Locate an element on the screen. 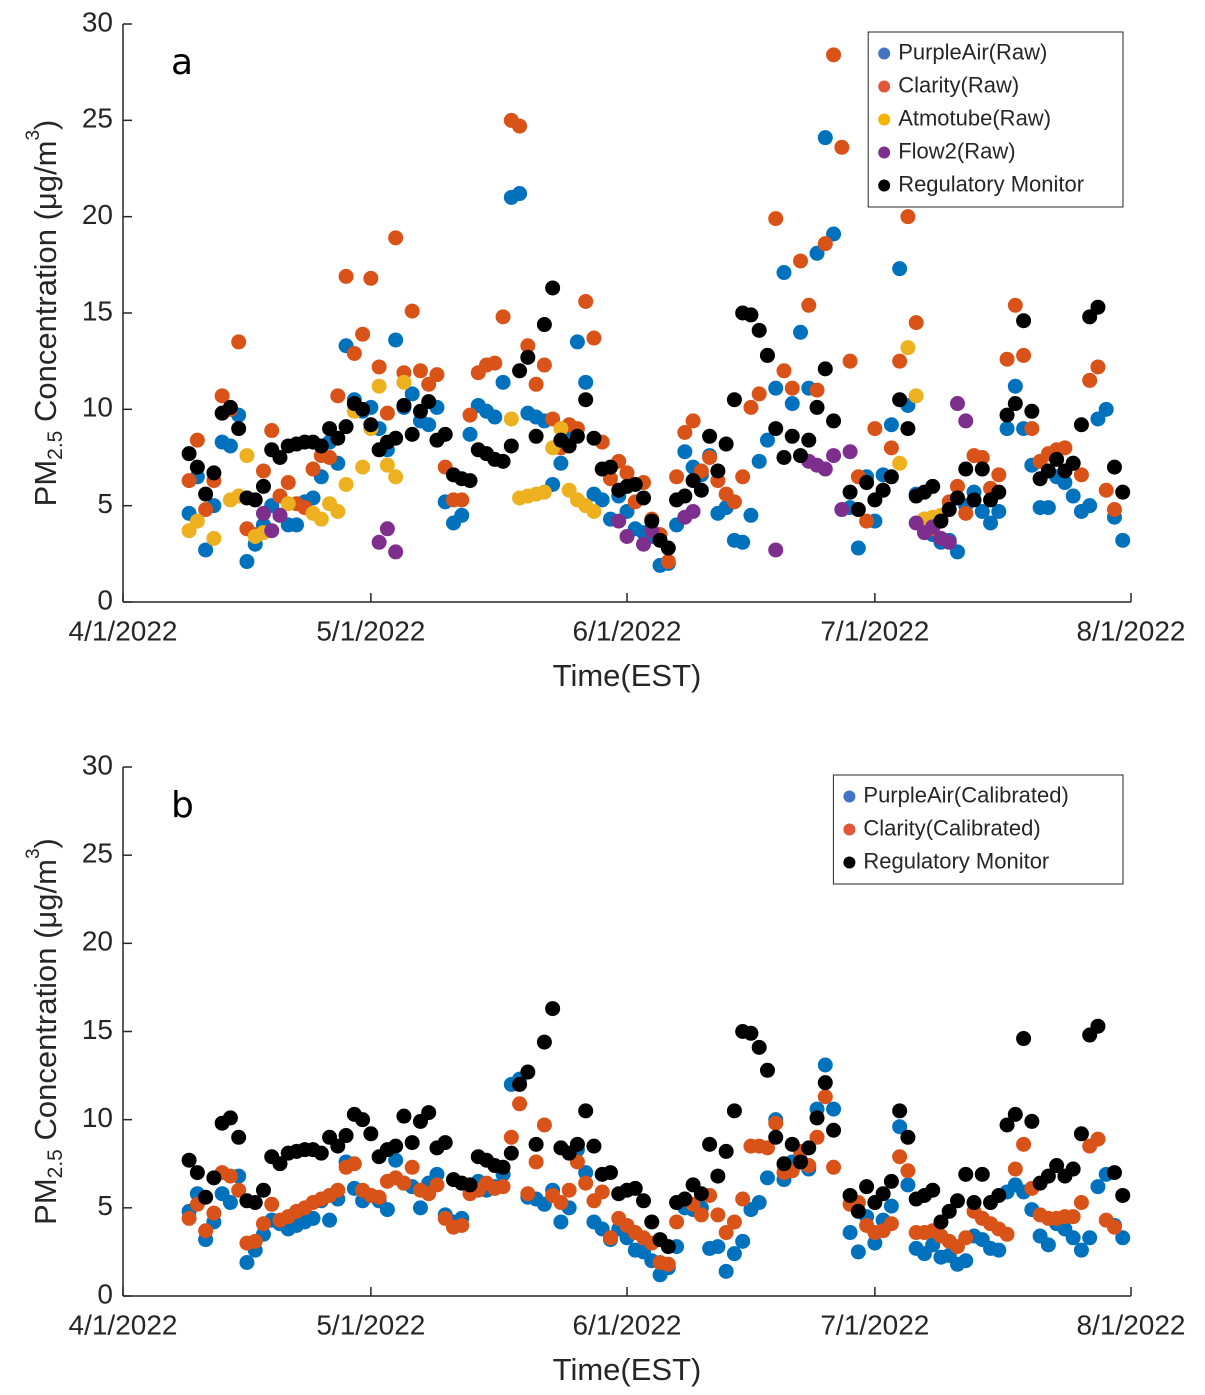 The height and width of the screenshot is (1395, 1205). panel-label: a is located at coordinates (182, 62).